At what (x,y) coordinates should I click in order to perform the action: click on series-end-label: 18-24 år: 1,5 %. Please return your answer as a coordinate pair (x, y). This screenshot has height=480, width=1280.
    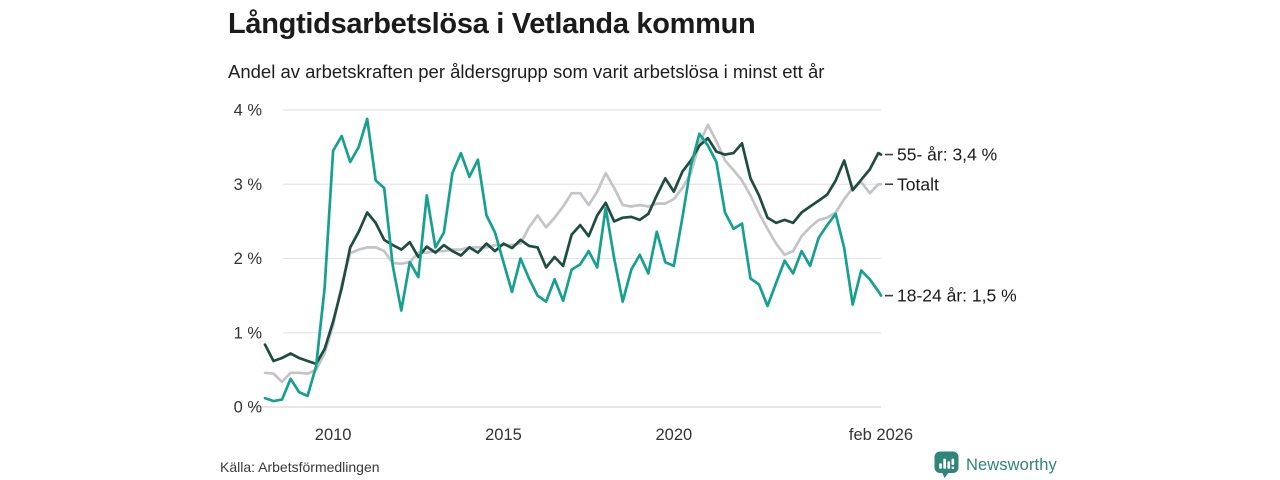
    Looking at the image, I should click on (957, 296).